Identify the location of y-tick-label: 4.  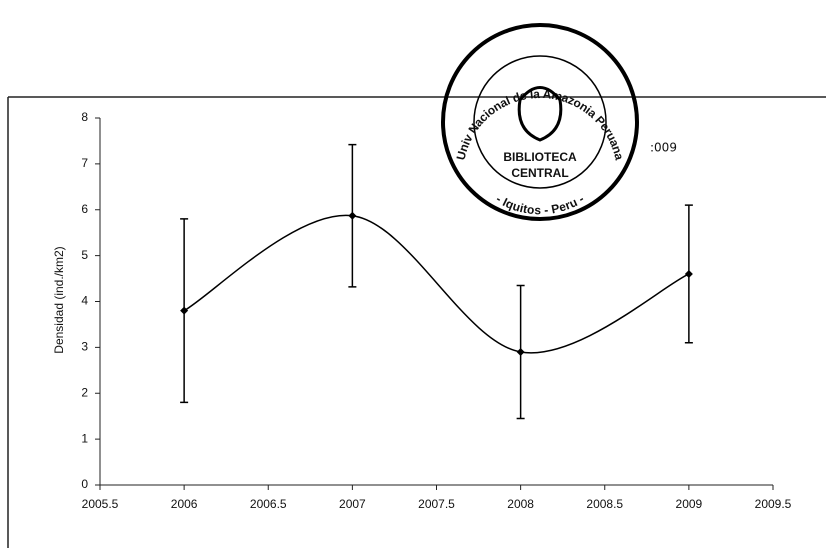
(84, 301).